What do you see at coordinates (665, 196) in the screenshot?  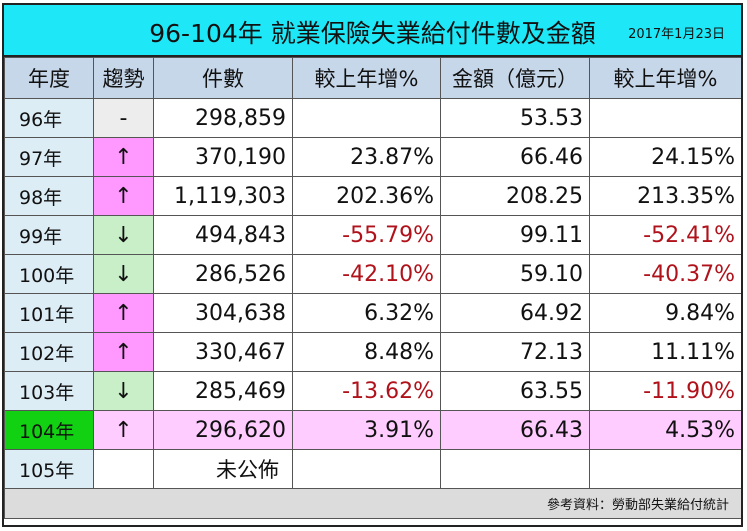 I see `amount-growth-cell: 213.35%` at bounding box center [665, 196].